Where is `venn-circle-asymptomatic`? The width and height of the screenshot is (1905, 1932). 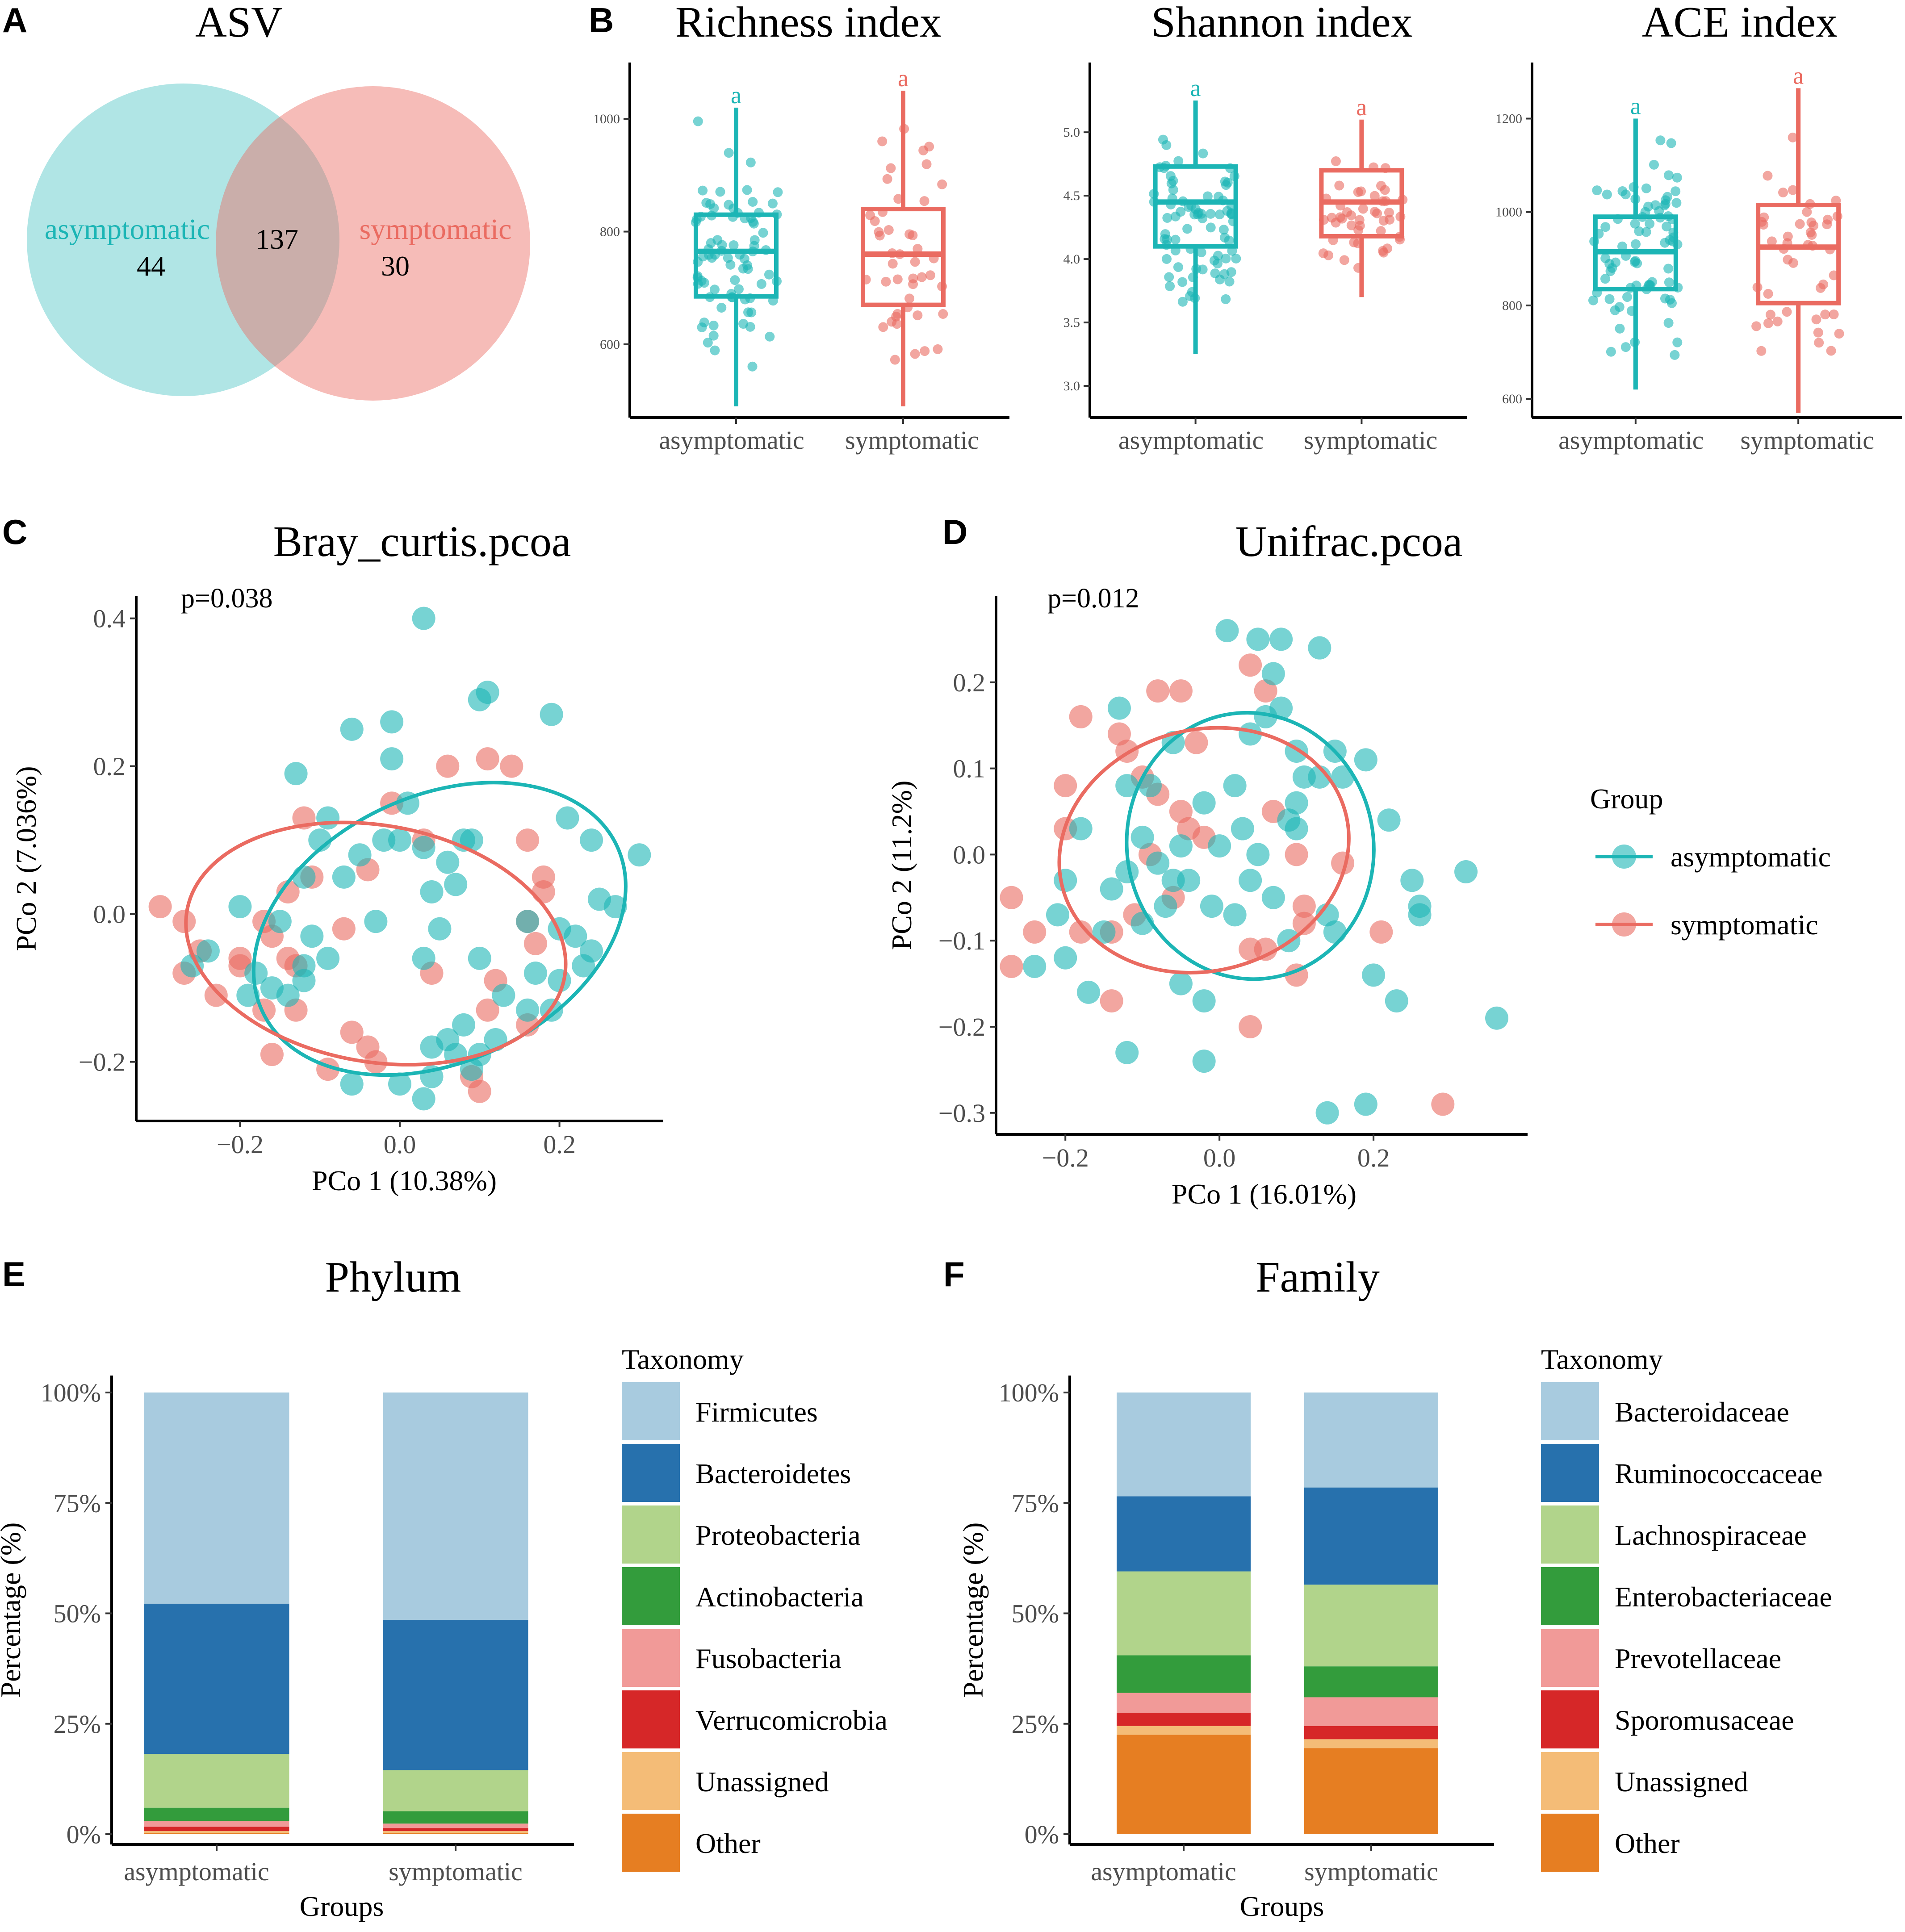 venn-circle-asymptomatic is located at coordinates (183, 240).